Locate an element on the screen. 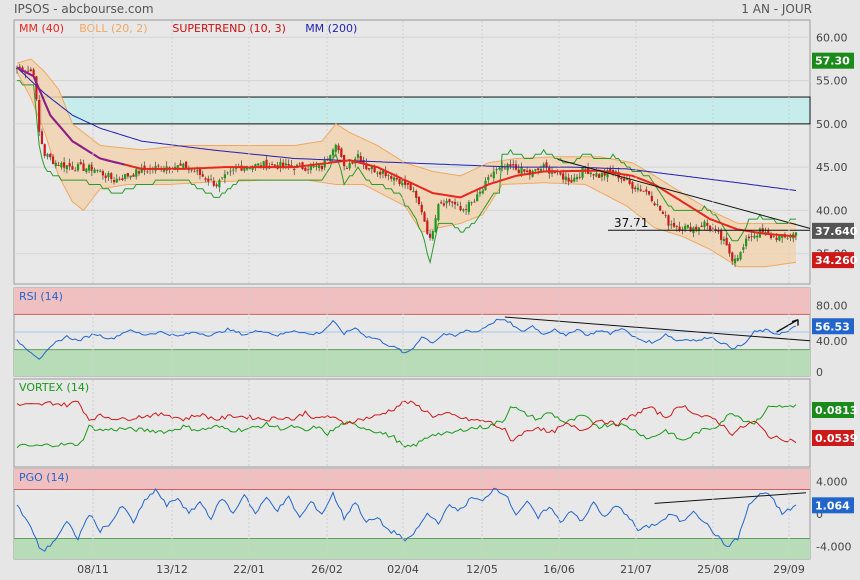 This screenshot has width=860, height=580. rsi-overbought-zone is located at coordinates (412, 301).